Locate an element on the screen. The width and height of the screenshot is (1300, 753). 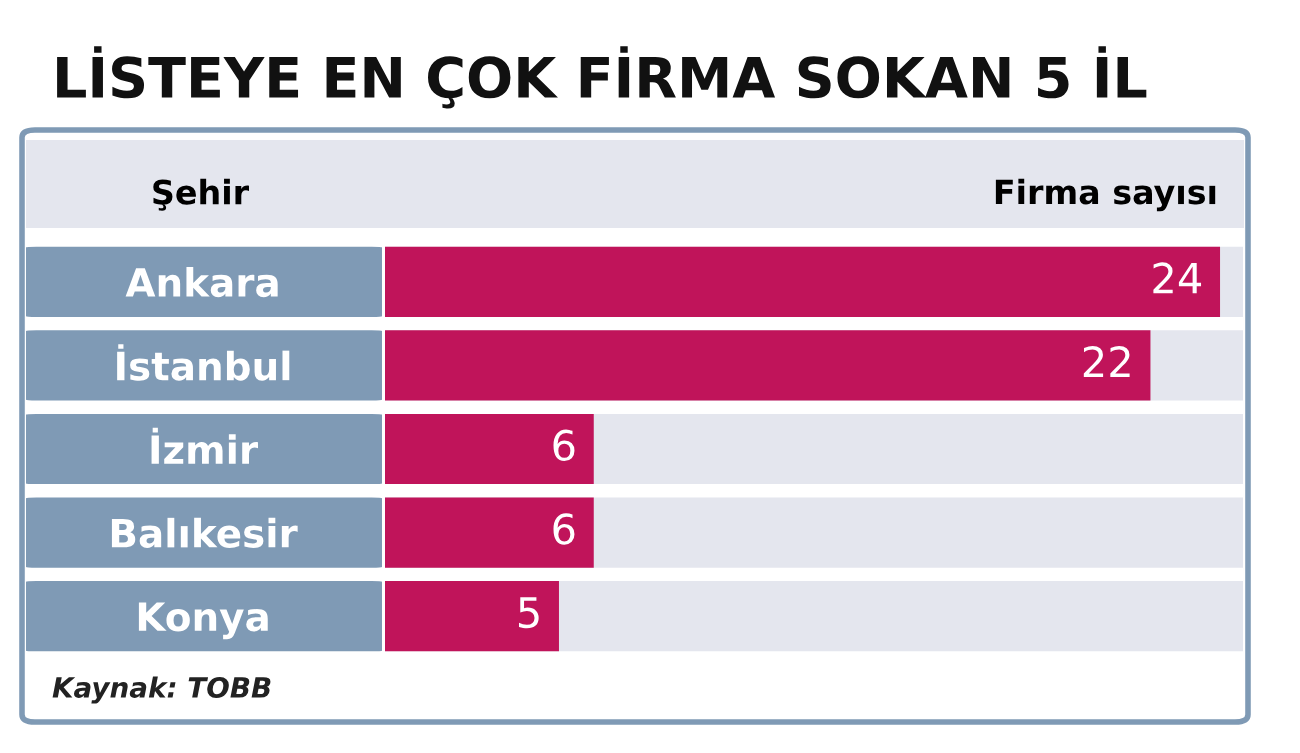
y-tick-label: İstanbul is located at coordinates (203, 362).